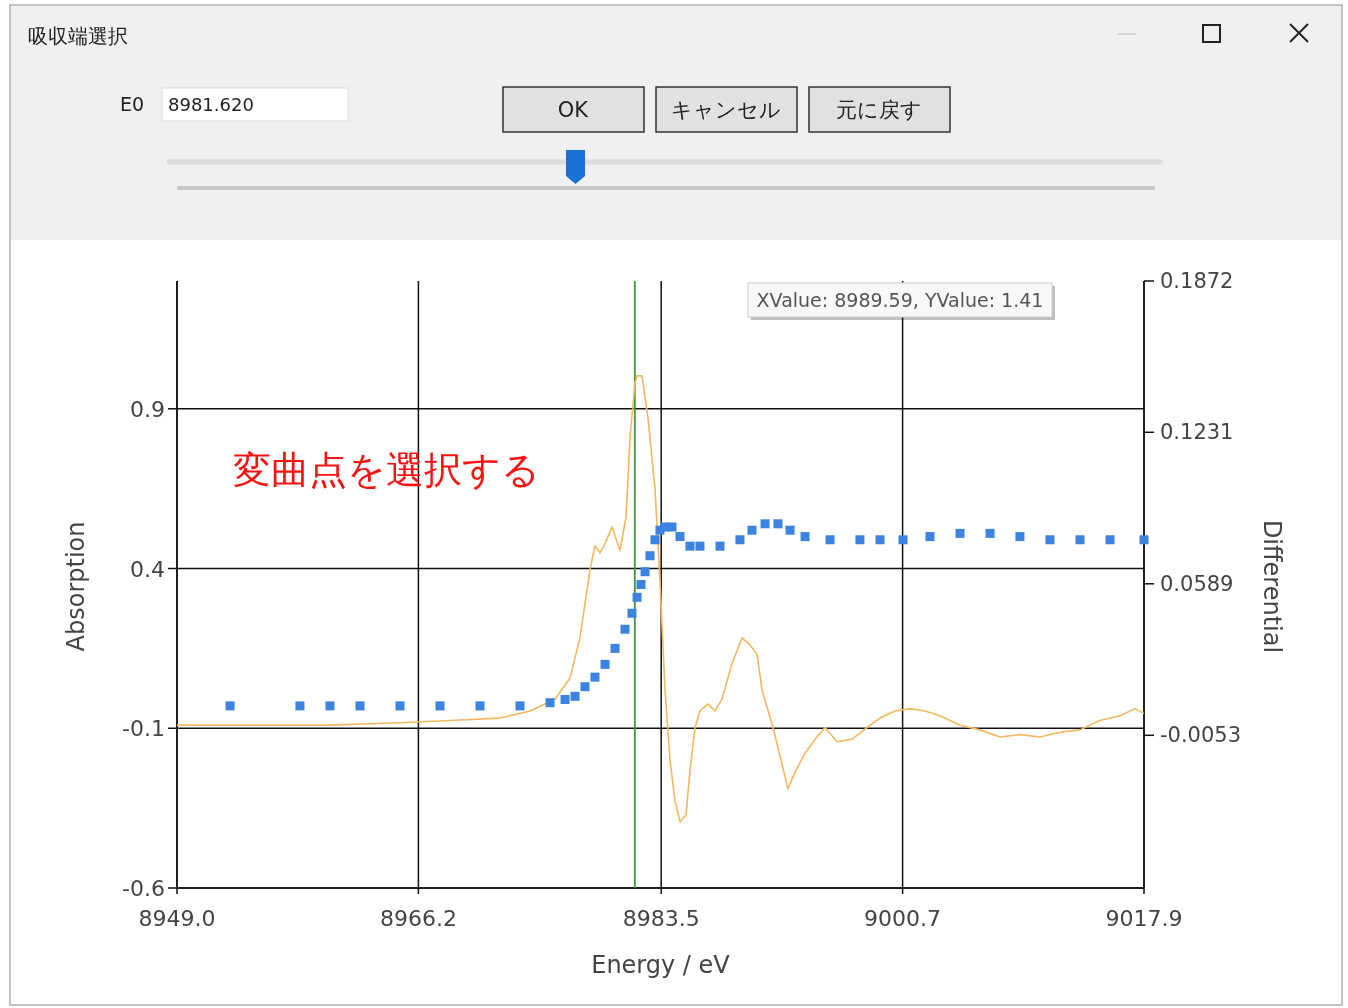 This screenshot has height=1008, width=1348. I want to click on button: OK, so click(573, 109).